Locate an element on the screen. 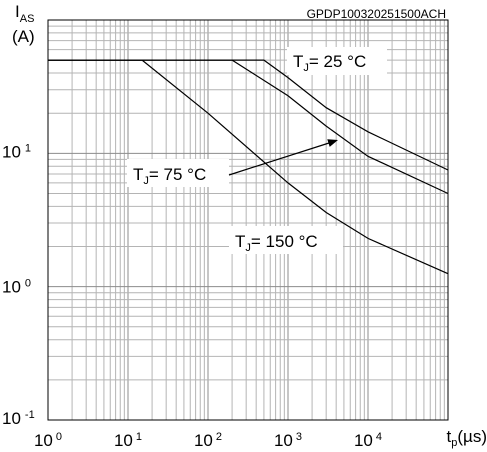  x-tick-label: 10 2 is located at coordinates (208, 440).